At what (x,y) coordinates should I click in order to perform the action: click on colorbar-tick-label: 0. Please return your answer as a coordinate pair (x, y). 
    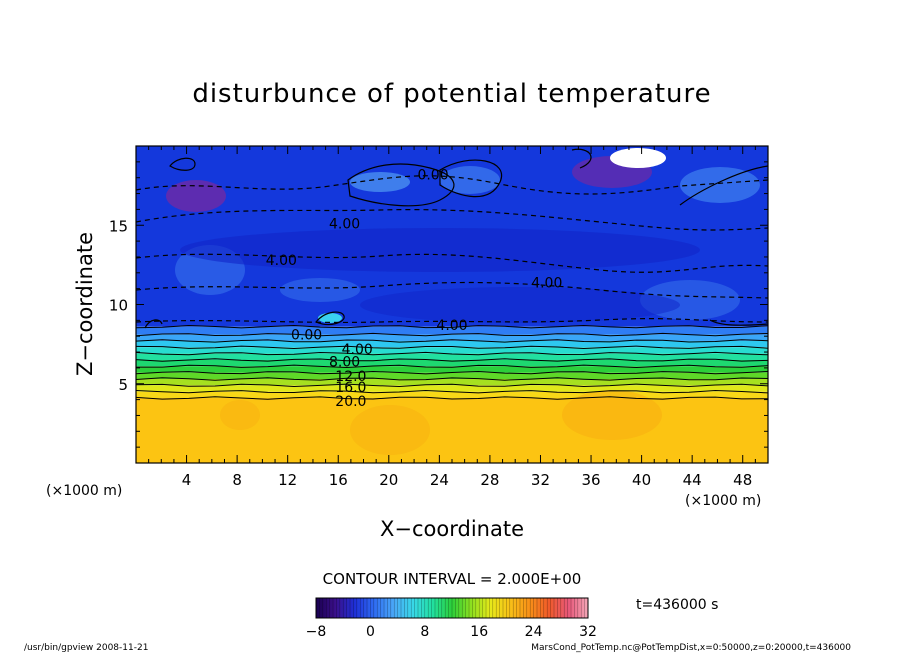
    Looking at the image, I should click on (370, 632).